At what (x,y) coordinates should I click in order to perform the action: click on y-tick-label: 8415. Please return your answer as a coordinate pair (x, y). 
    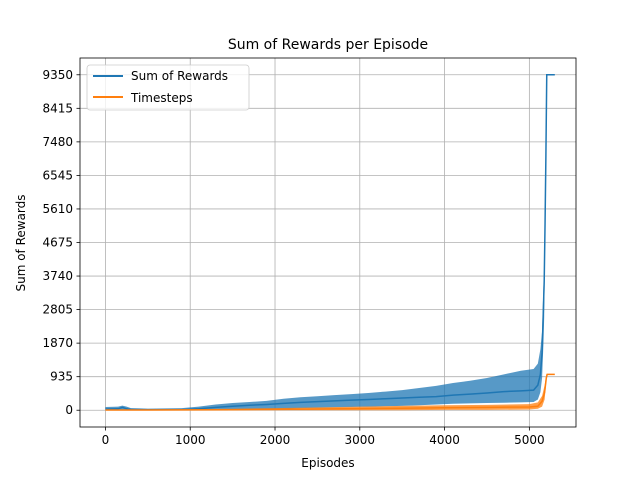
    Looking at the image, I should click on (57, 108).